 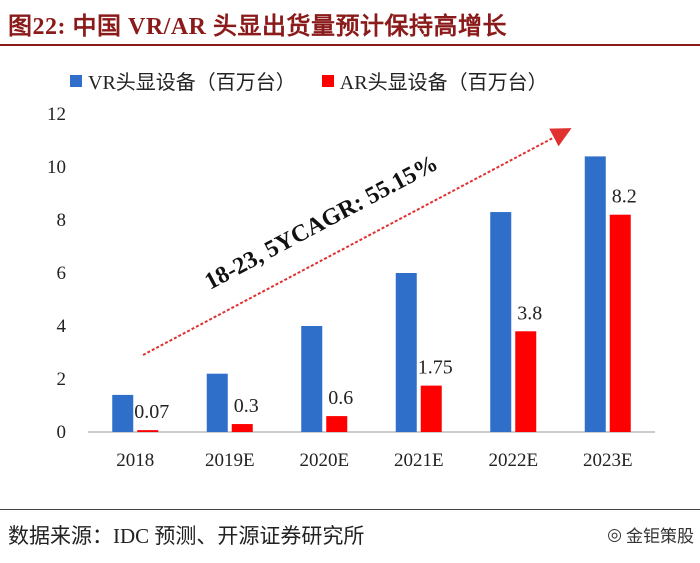 I want to click on y-tick-label: 6, so click(x=62, y=273).